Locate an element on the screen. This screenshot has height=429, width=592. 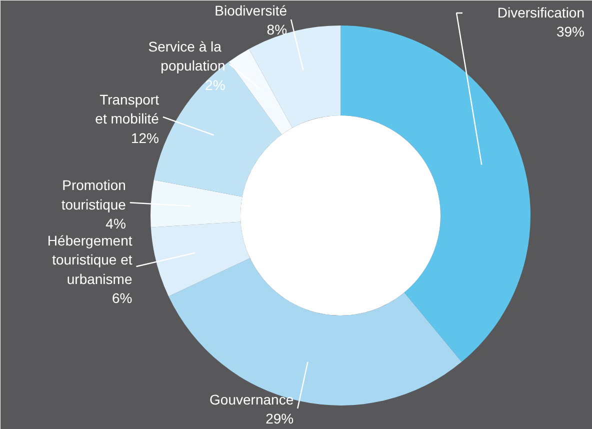
slice-label: Hébergement touristique et urbanisme is located at coordinates (89, 259).